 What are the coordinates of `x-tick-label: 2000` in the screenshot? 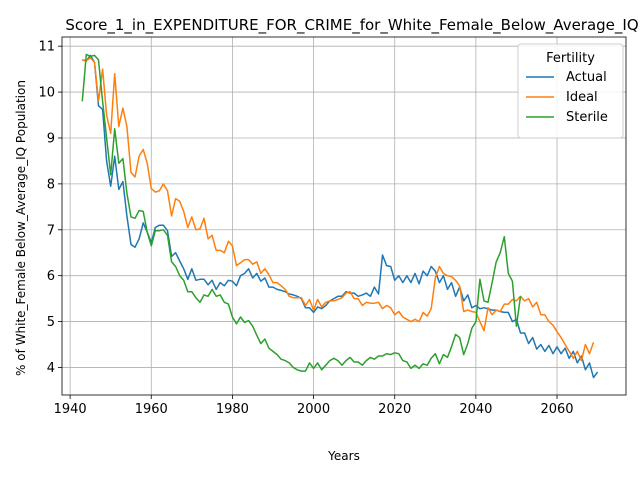 It's located at (313, 409).